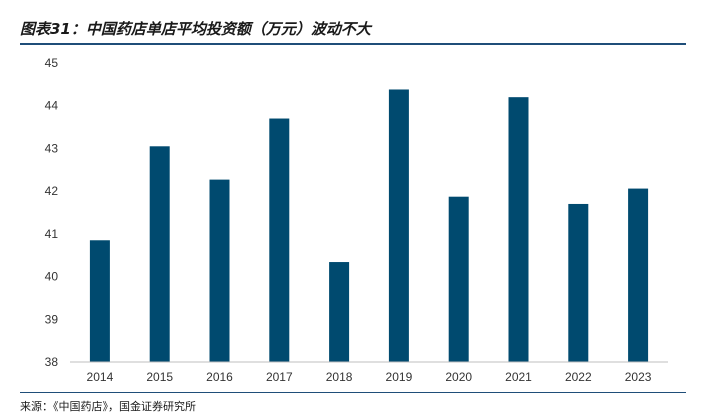 The width and height of the screenshot is (705, 415). What do you see at coordinates (399, 377) in the screenshot?
I see `x-tick-label: 2019` at bounding box center [399, 377].